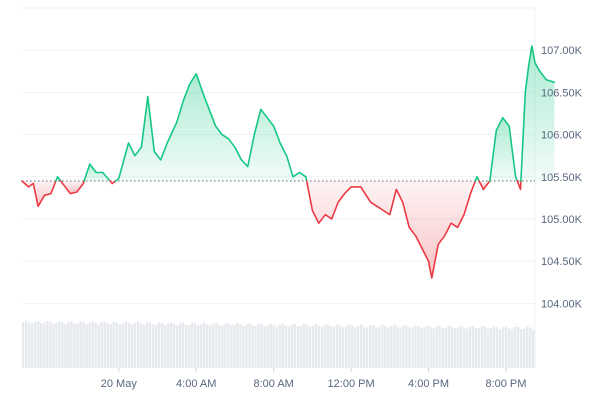 The width and height of the screenshot is (600, 405). Describe the element at coordinates (562, 304) in the screenshot. I see `y-tick-label: 104.00K` at that location.